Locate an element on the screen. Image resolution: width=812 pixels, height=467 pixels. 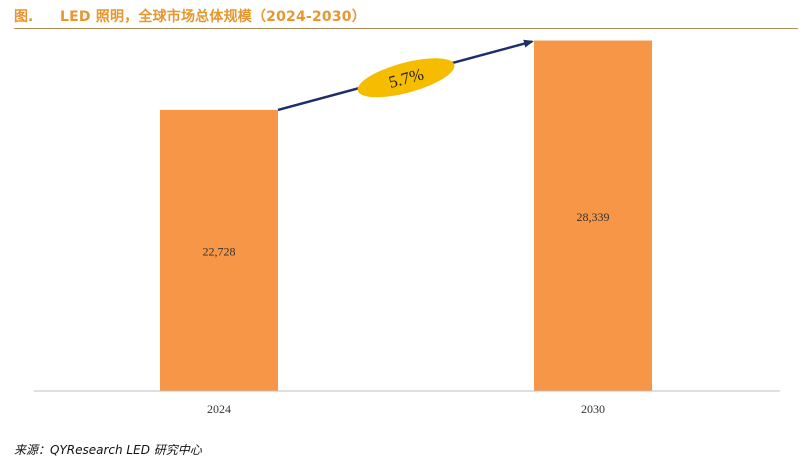
figure-label: 图. is located at coordinates (24, 17).